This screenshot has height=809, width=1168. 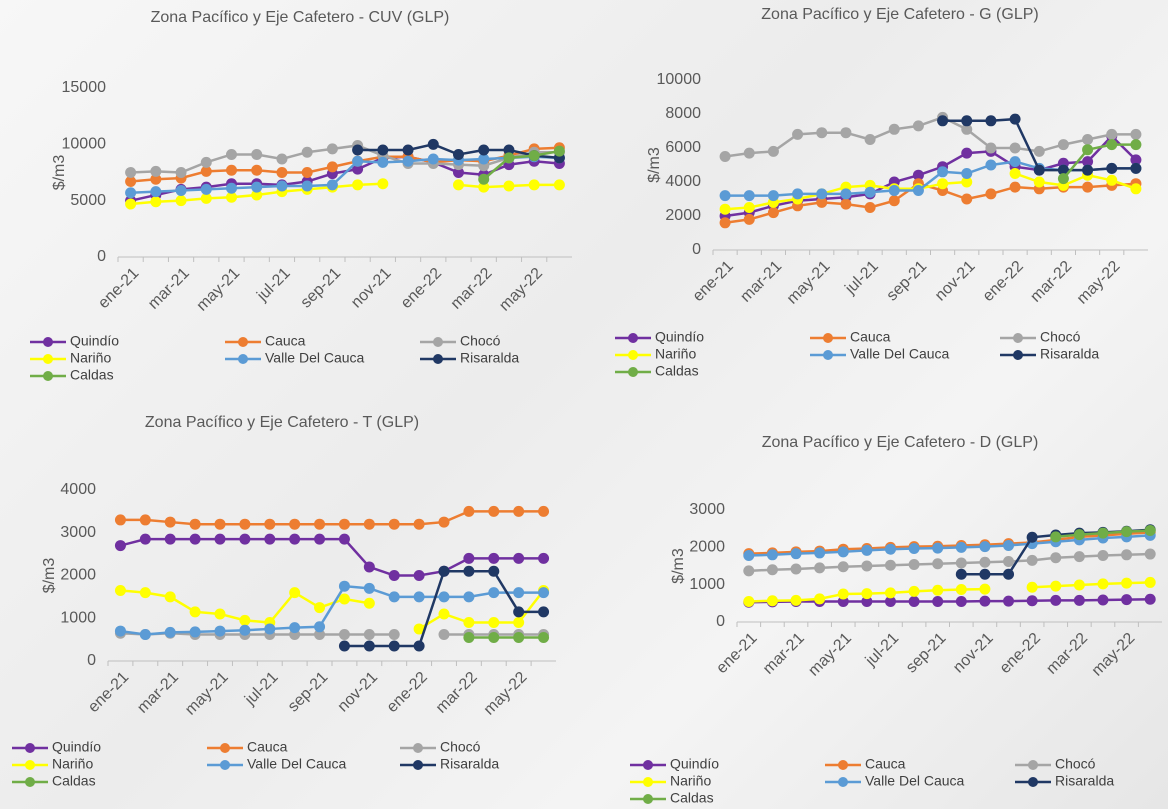 What do you see at coordinates (899, 14) in the screenshot?
I see `chart-title: Zona Pacífico y Eje Cafetero - G (GLP)` at bounding box center [899, 14].